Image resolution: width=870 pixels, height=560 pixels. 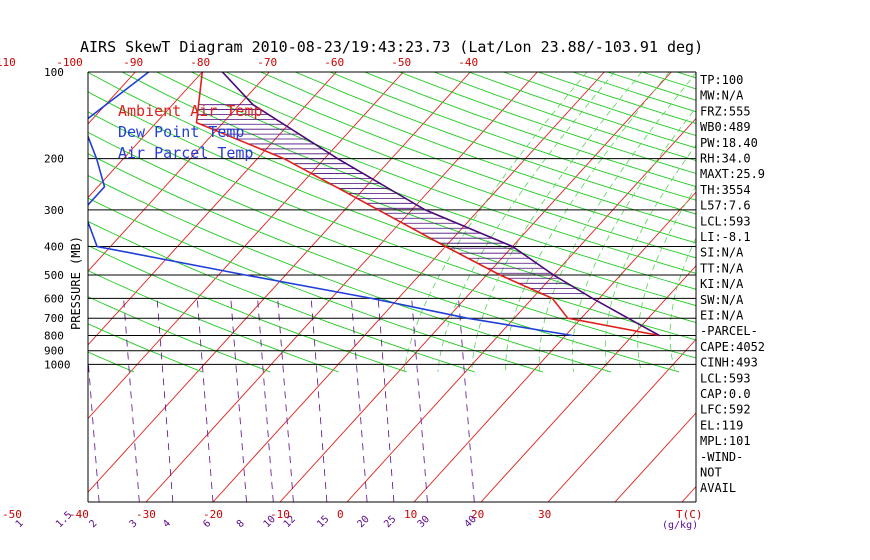 I want to click on mixing-ratio-tick: 8, so click(x=241, y=524).